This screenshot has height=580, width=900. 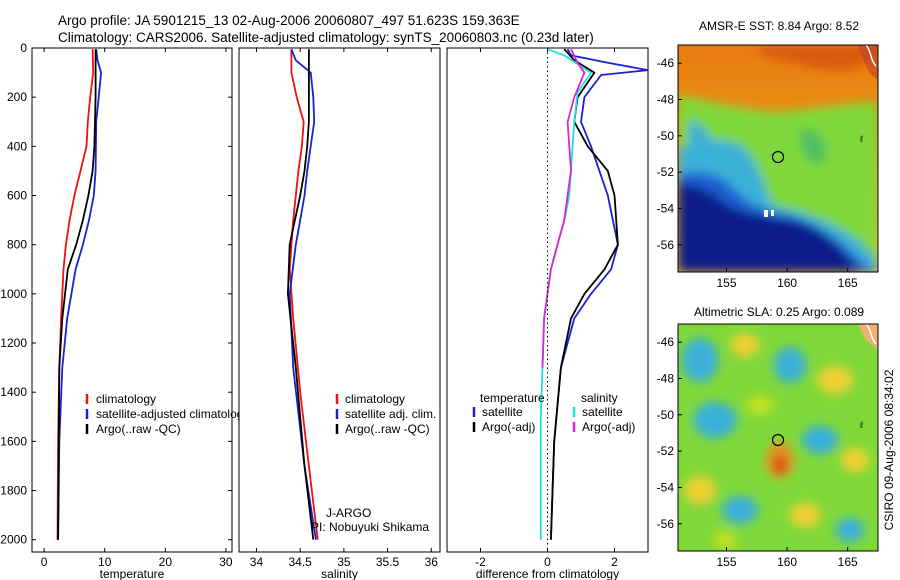 What do you see at coordinates (13, 441) in the screenshot?
I see `y-tick-label: 1600` at bounding box center [13, 441].